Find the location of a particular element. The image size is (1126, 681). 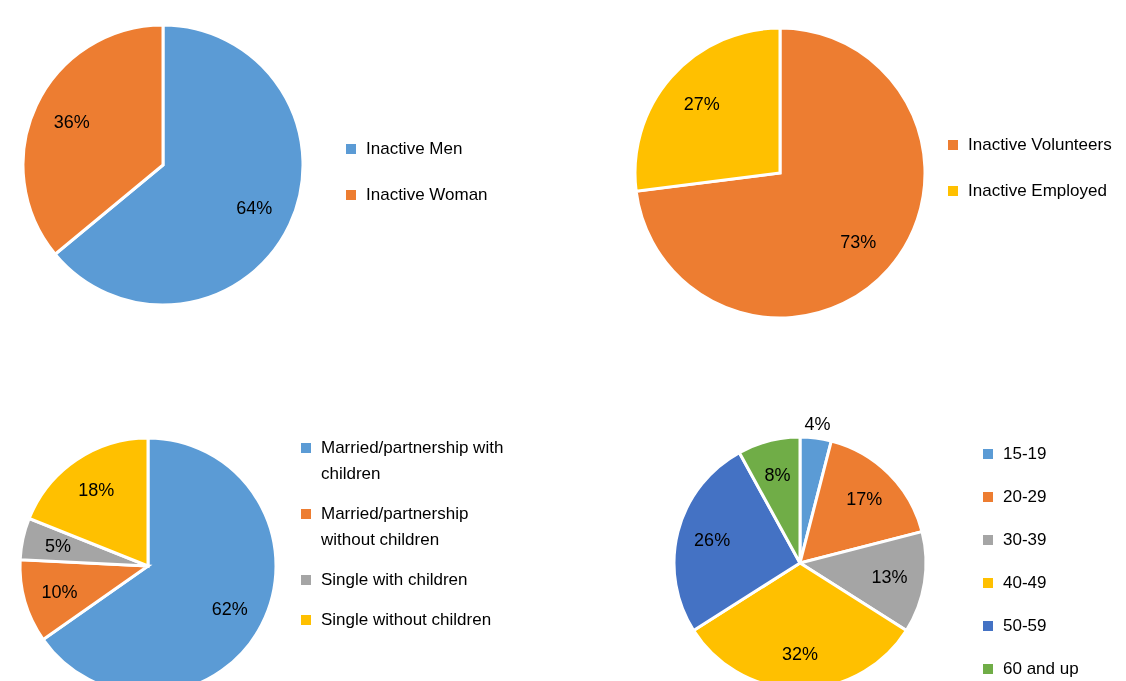

data-label: 36% is located at coordinates (71, 122).